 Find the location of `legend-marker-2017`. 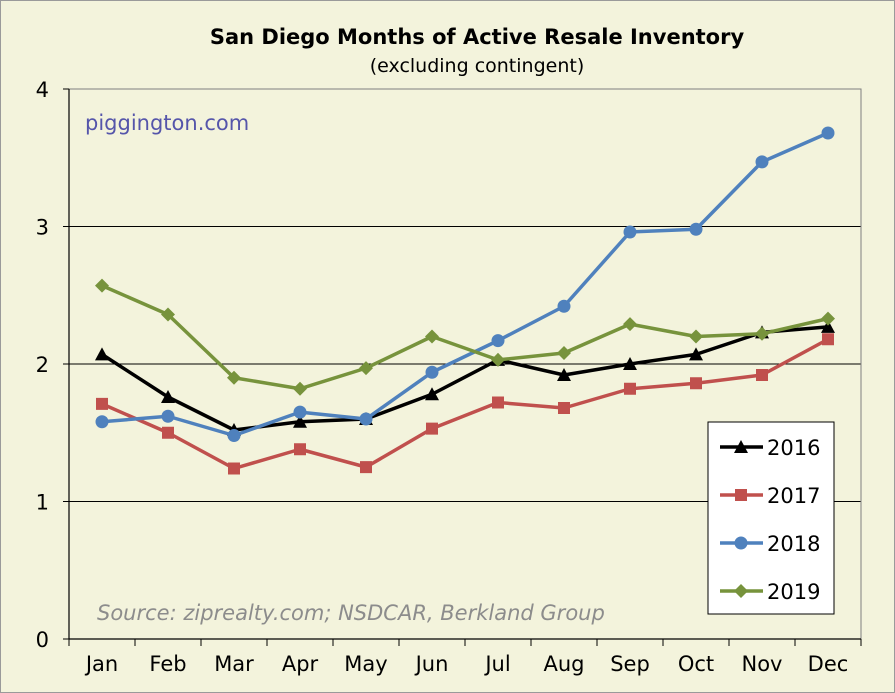

legend-marker-2017 is located at coordinates (741, 495).